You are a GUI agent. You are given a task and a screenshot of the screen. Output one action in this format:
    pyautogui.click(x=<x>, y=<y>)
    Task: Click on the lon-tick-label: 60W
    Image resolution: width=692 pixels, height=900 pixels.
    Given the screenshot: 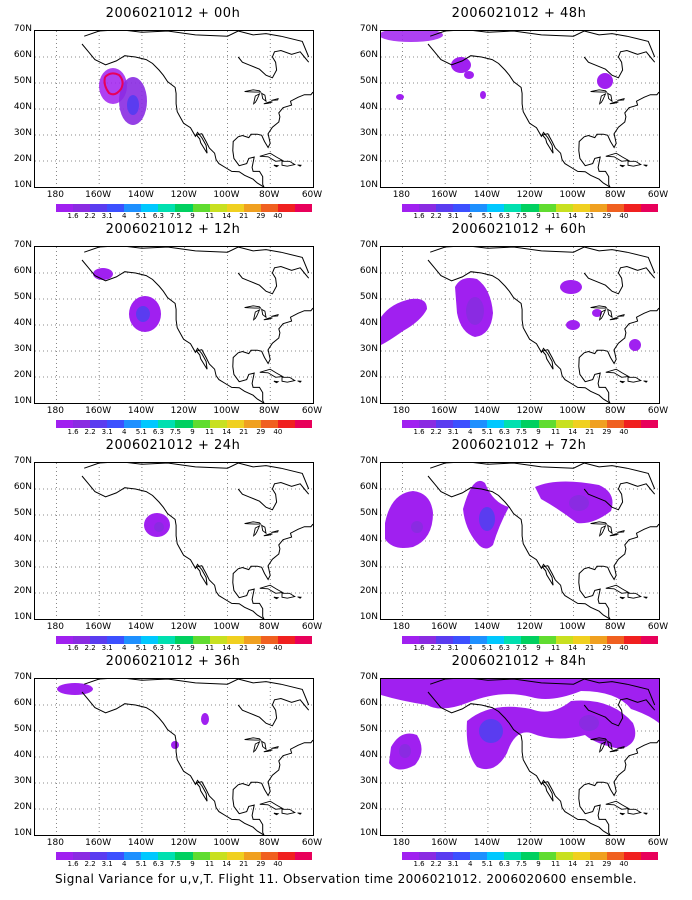 What is the action you would take?
    pyautogui.click(x=312, y=627)
    